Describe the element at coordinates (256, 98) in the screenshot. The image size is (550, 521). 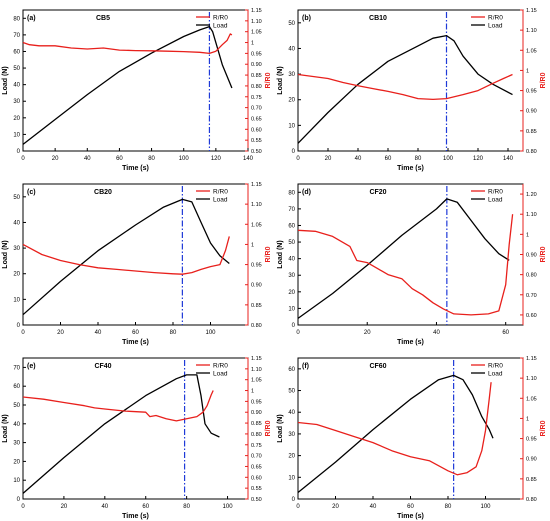
I see `y2-tick-label: 0.75` at that location.